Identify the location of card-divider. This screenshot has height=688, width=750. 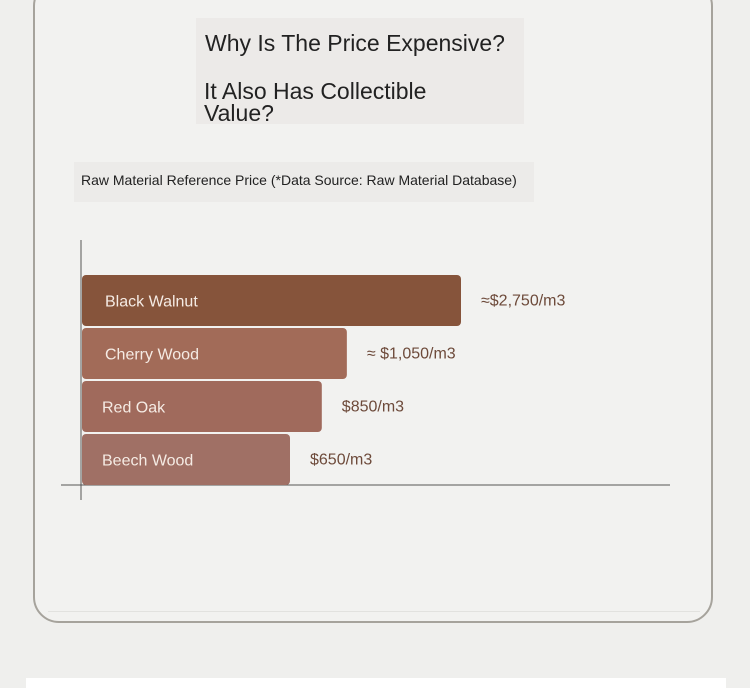
(374, 611).